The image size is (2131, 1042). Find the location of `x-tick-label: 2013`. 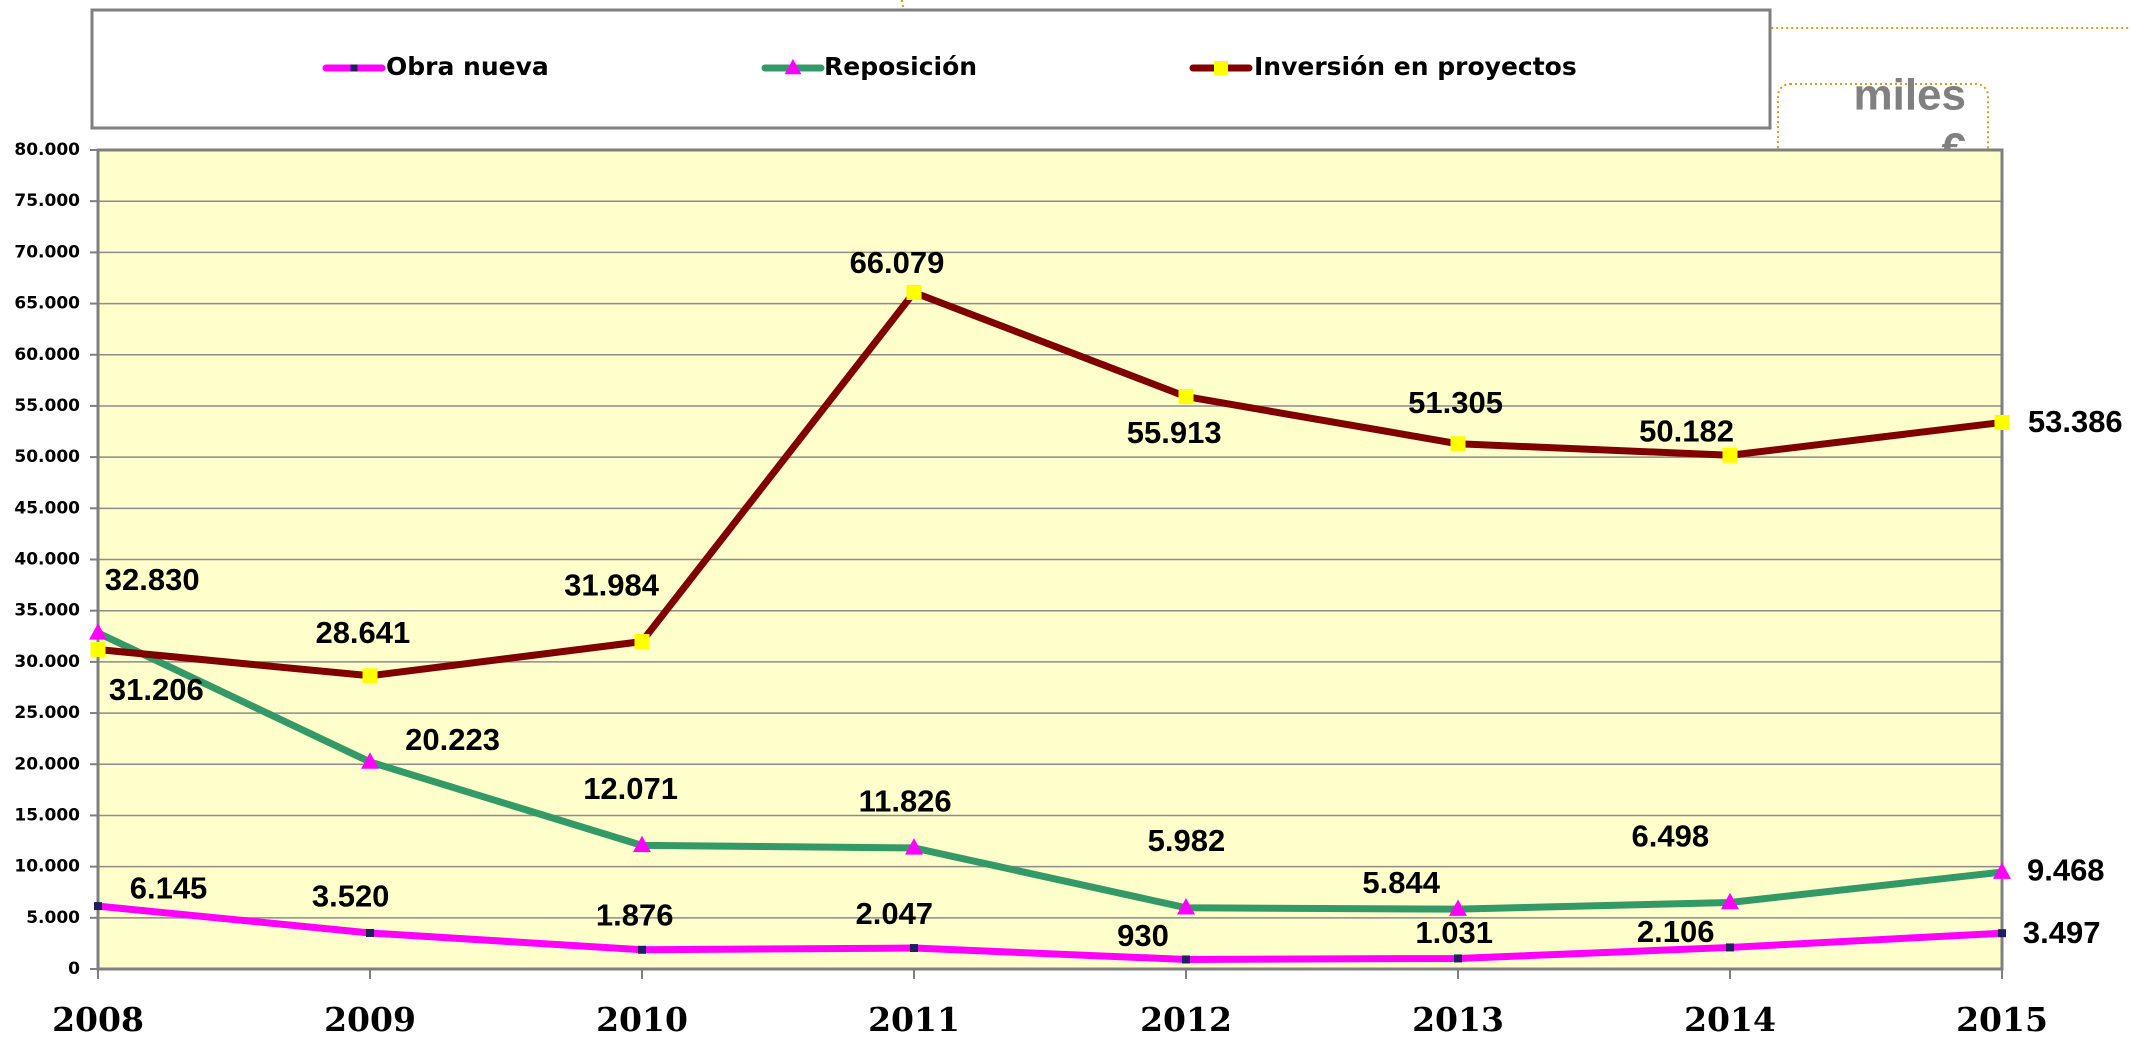

x-tick-label: 2013 is located at coordinates (1458, 1019).